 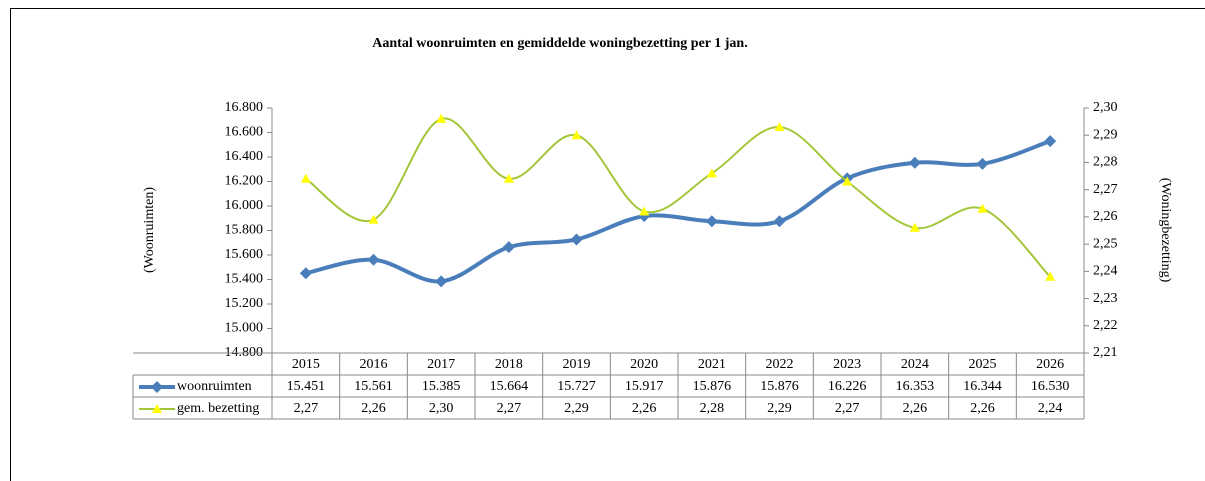 What do you see at coordinates (847, 364) in the screenshot?
I see `x-tick-label: 2023` at bounding box center [847, 364].